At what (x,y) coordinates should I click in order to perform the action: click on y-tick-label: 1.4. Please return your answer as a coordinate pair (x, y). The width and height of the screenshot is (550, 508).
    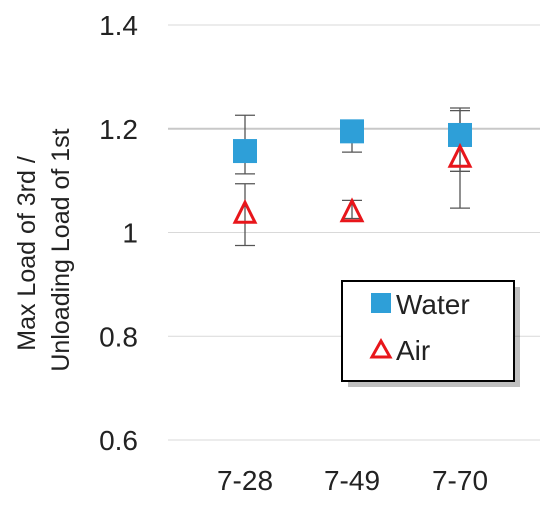
    Looking at the image, I should click on (118, 25).